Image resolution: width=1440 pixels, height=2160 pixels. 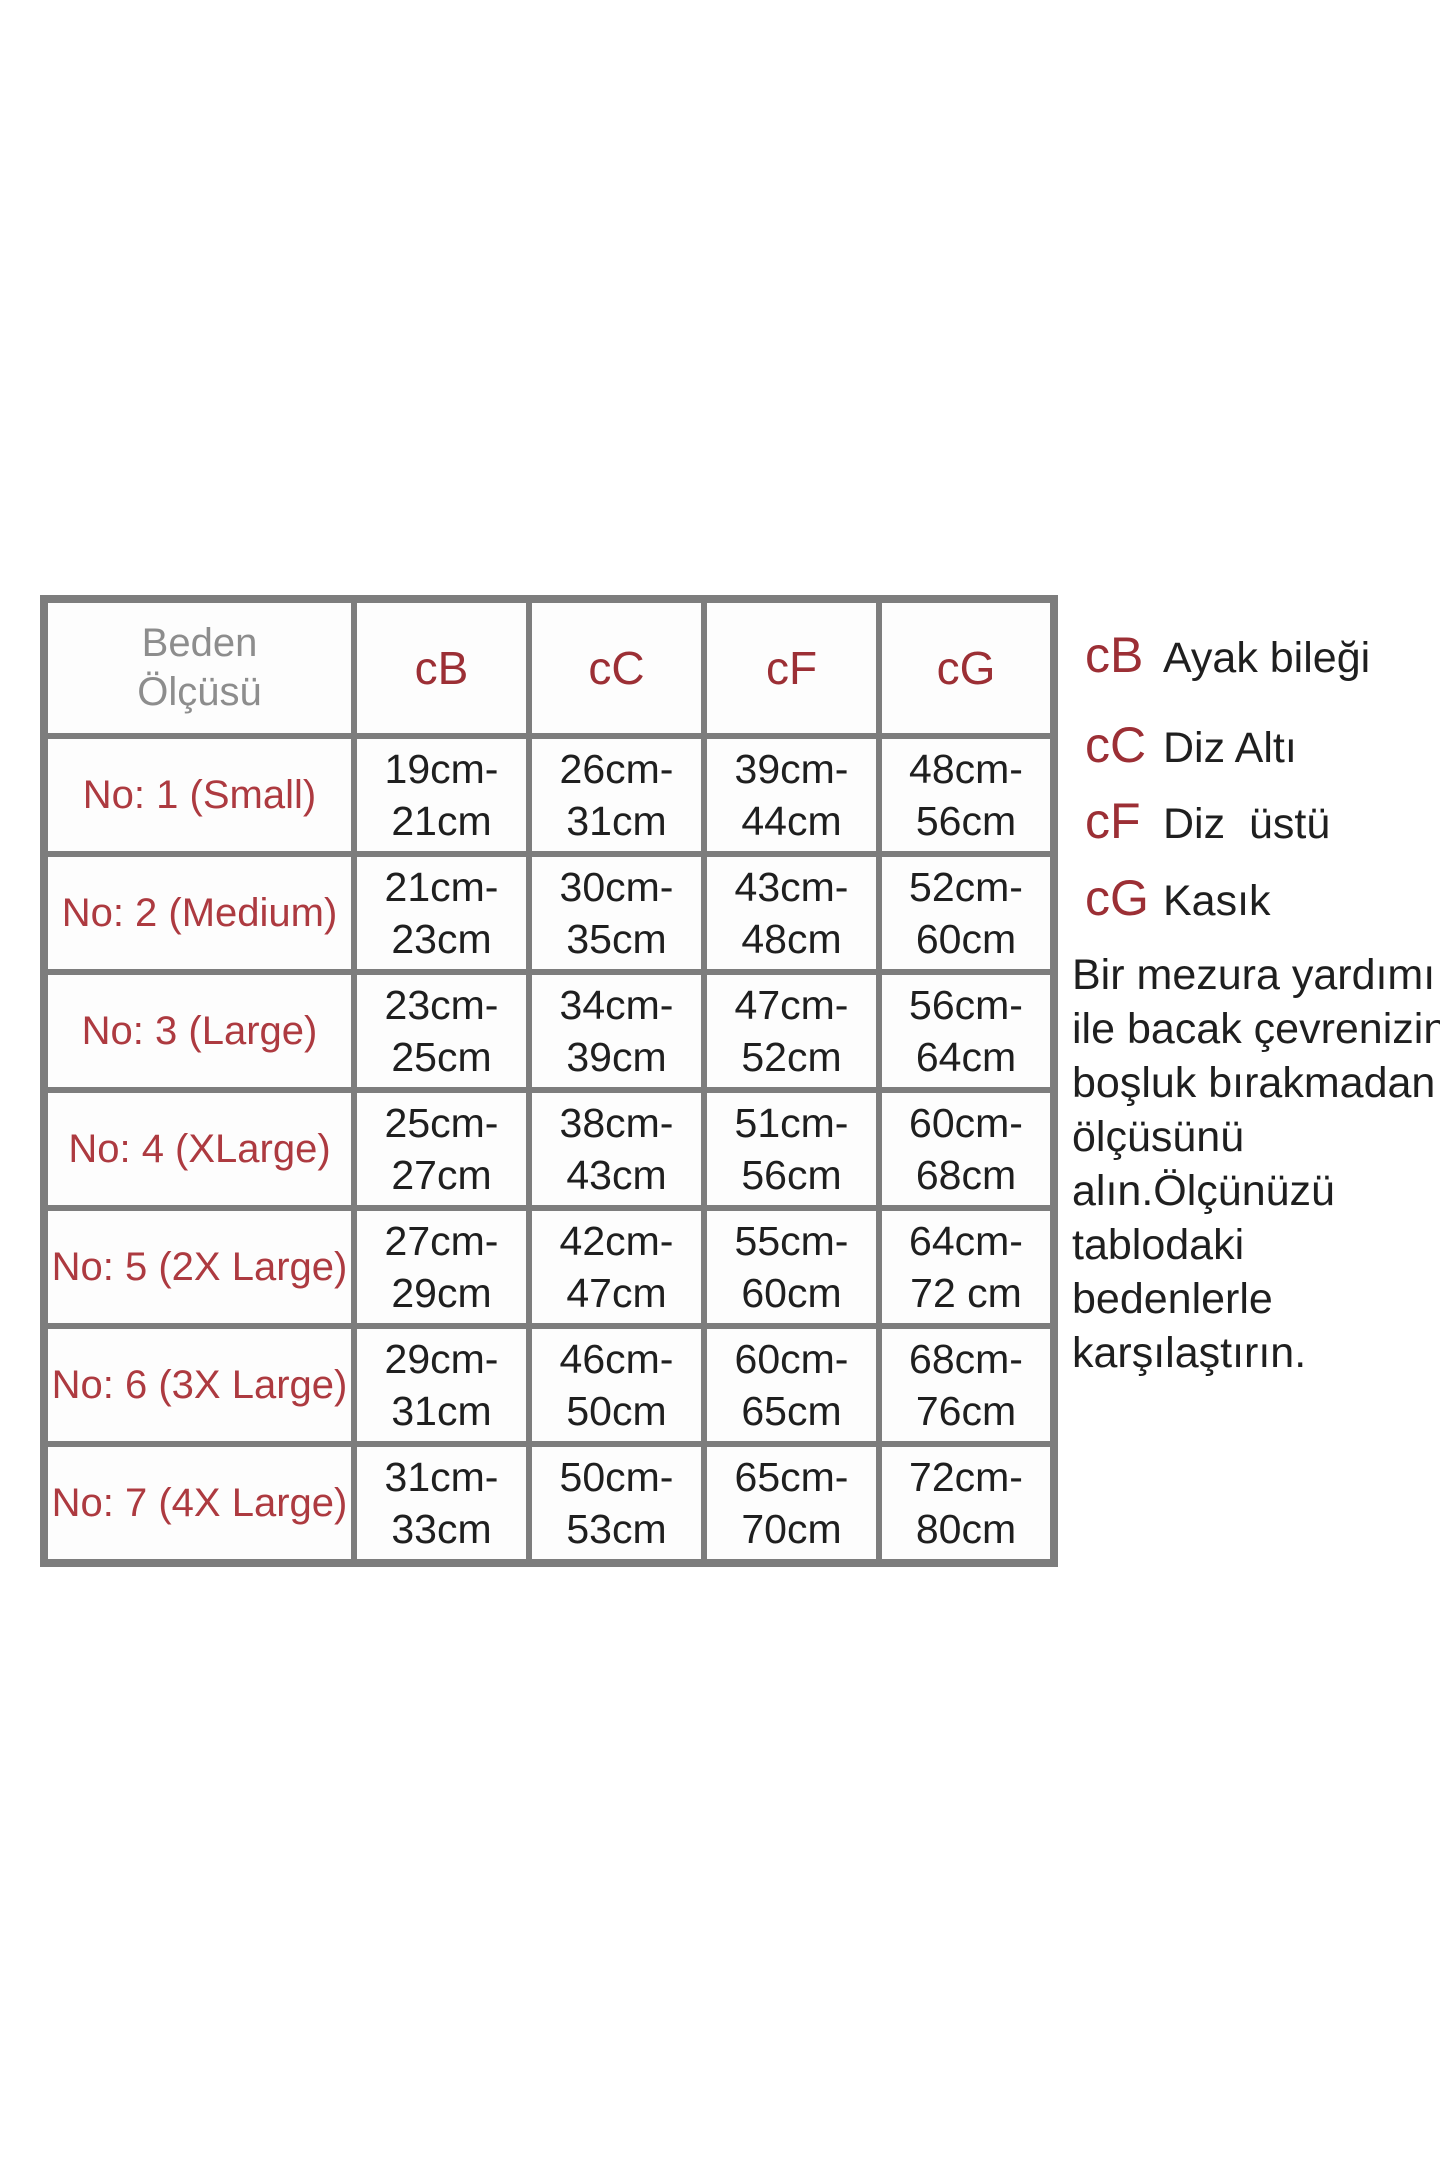 What do you see at coordinates (616, 1267) in the screenshot?
I see `cell-cC: 42cm- 47cm` at bounding box center [616, 1267].